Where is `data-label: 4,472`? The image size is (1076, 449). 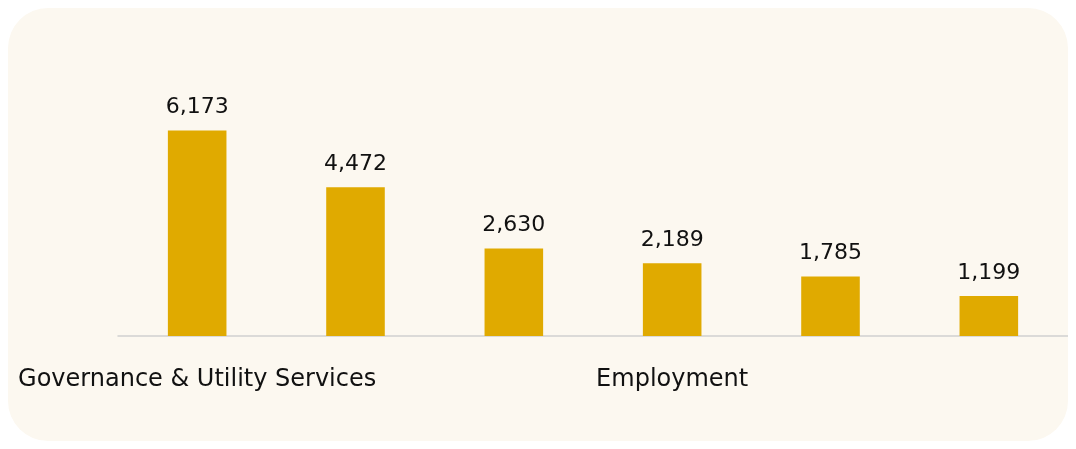
data-label: 4,472 is located at coordinates (355, 162).